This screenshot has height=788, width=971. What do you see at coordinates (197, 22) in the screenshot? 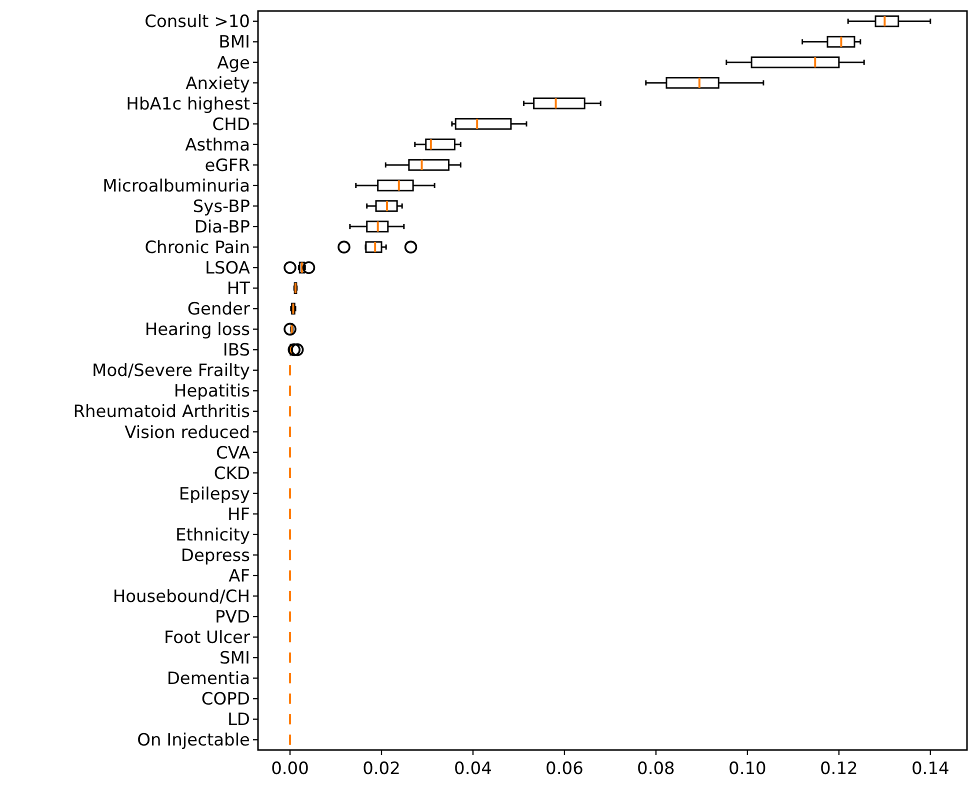
I see `y-tick-label: Consult >10` at bounding box center [197, 22].